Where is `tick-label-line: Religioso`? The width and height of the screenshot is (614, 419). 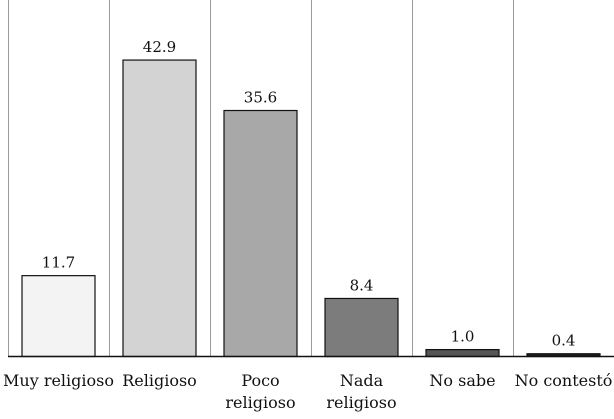 tick-label-line: Religioso is located at coordinates (159, 380).